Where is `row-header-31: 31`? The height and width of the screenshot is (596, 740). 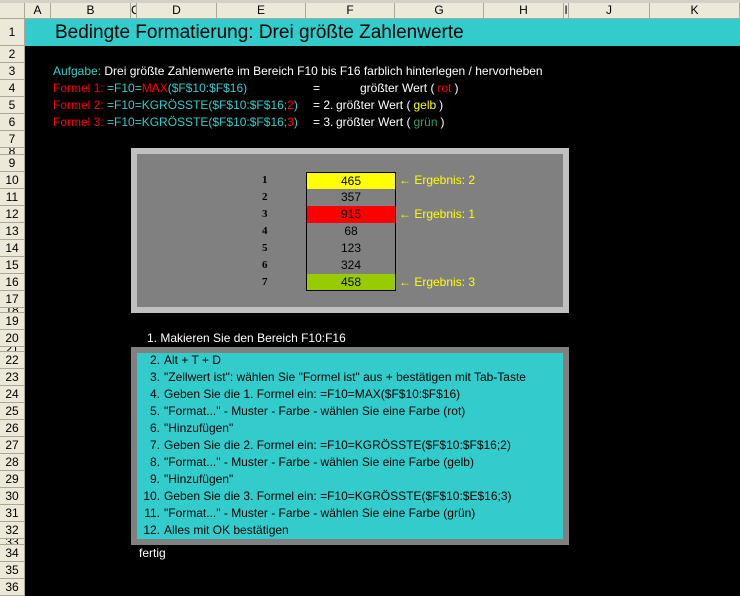
row-header-31: 31 is located at coordinates (12, 513).